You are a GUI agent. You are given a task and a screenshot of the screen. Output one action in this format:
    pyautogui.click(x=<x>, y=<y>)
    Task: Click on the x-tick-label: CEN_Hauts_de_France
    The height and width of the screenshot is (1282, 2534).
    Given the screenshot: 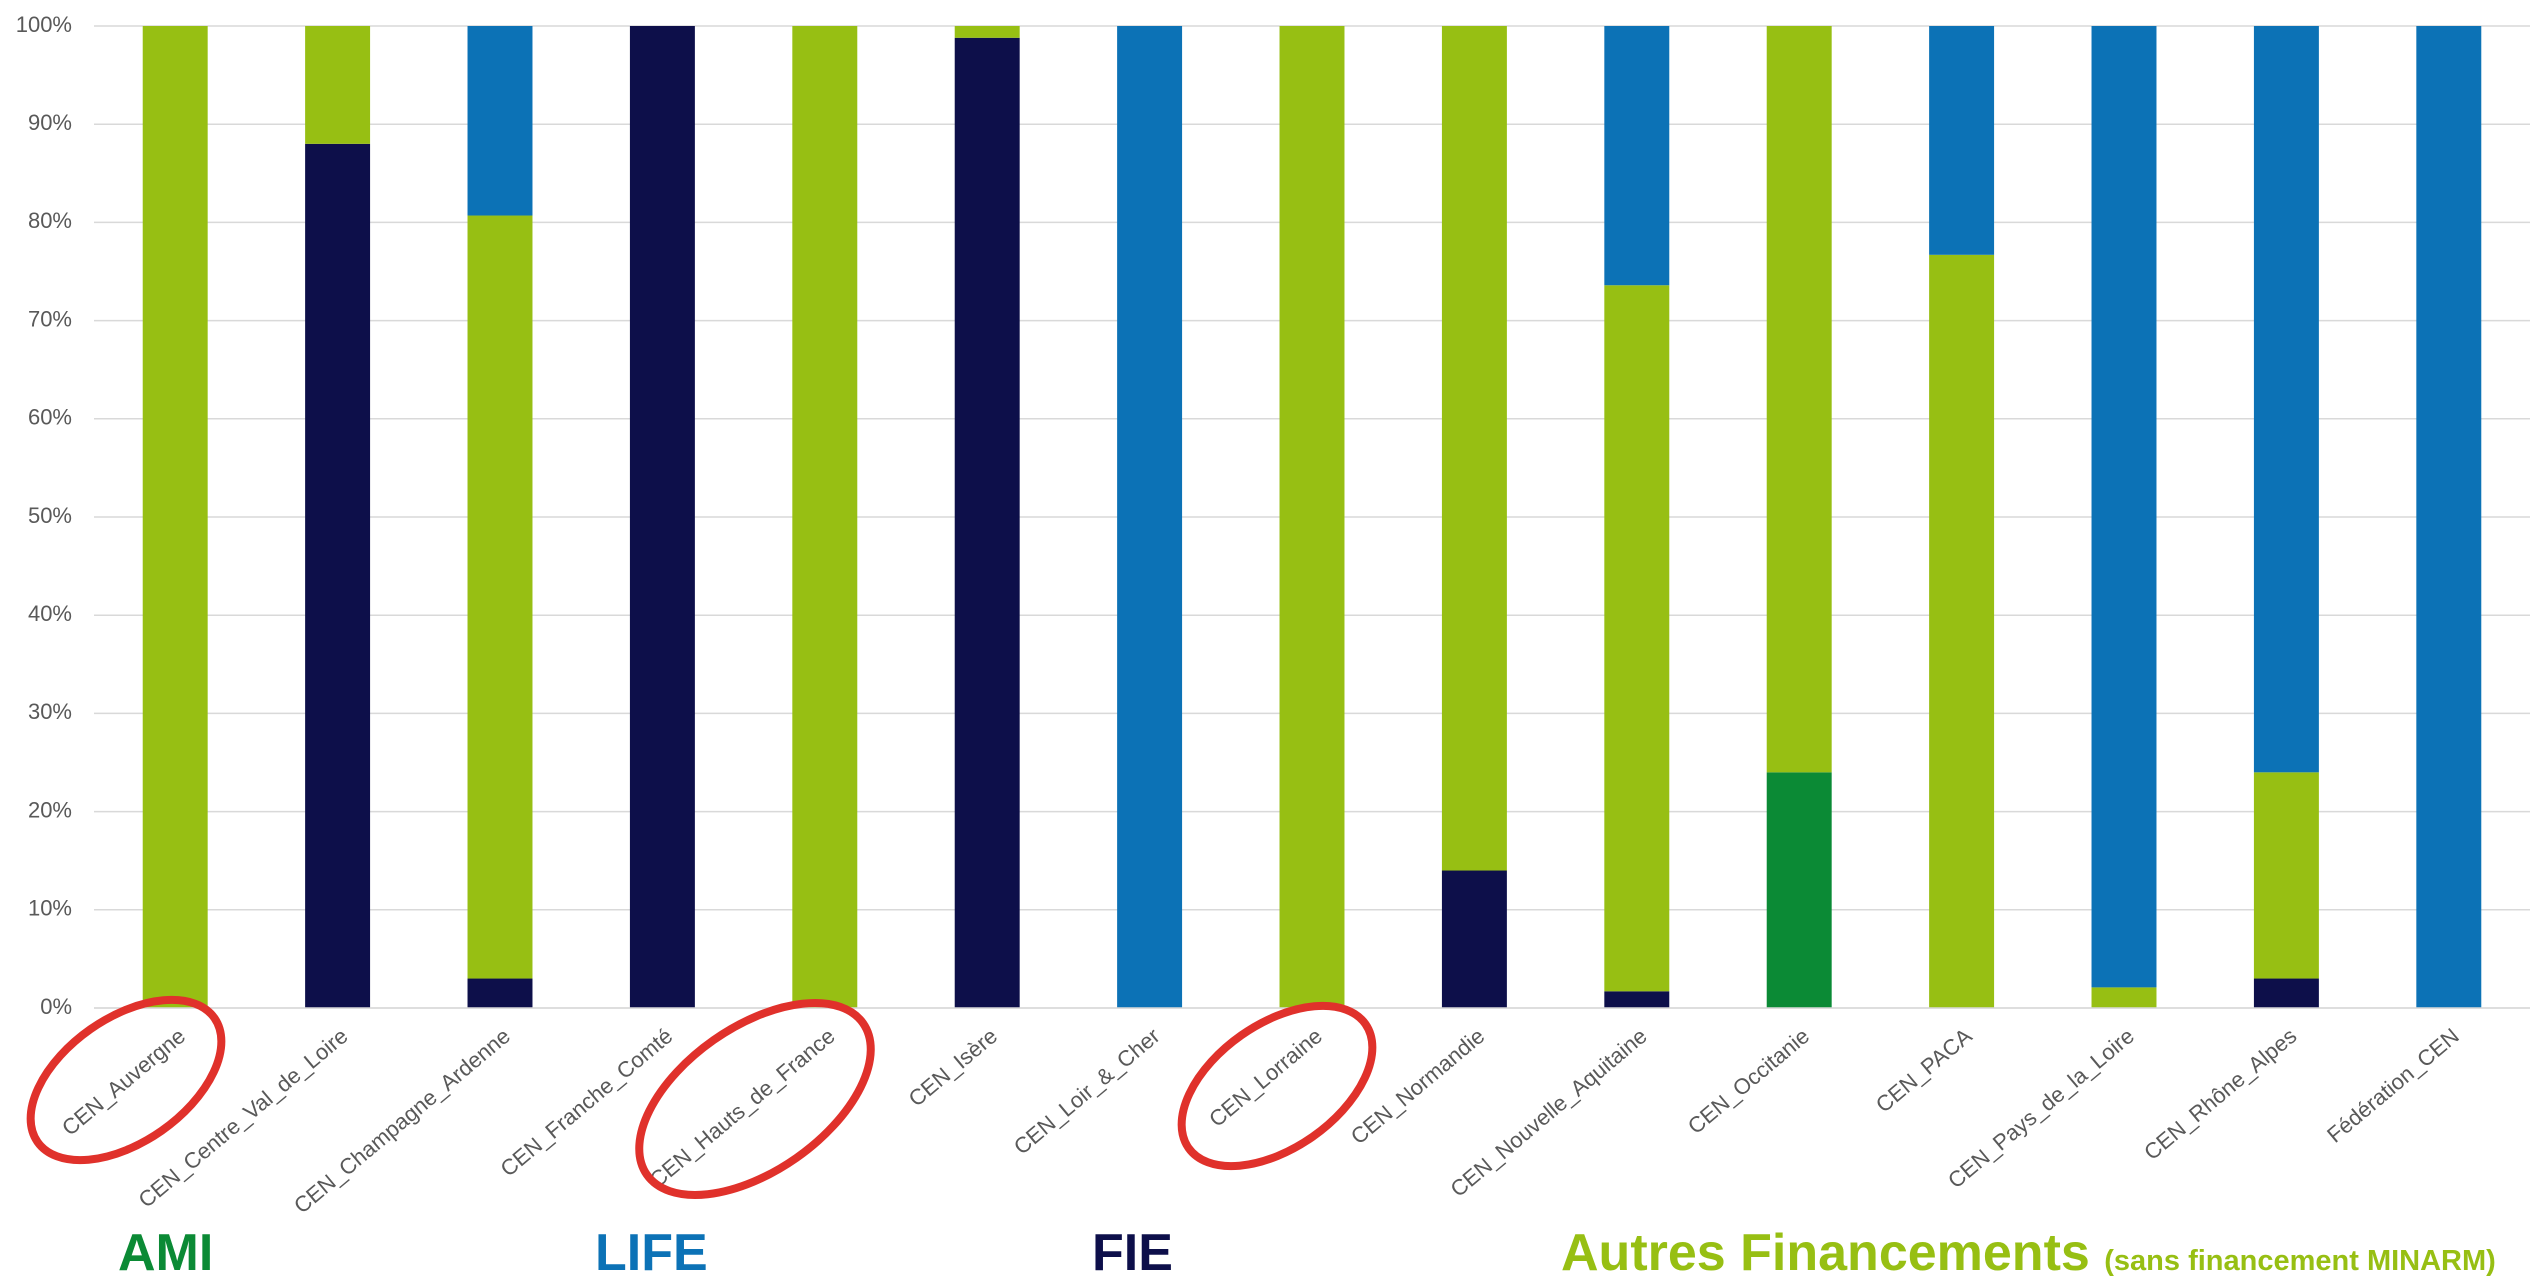 What is the action you would take?
    pyautogui.click(x=742, y=1107)
    